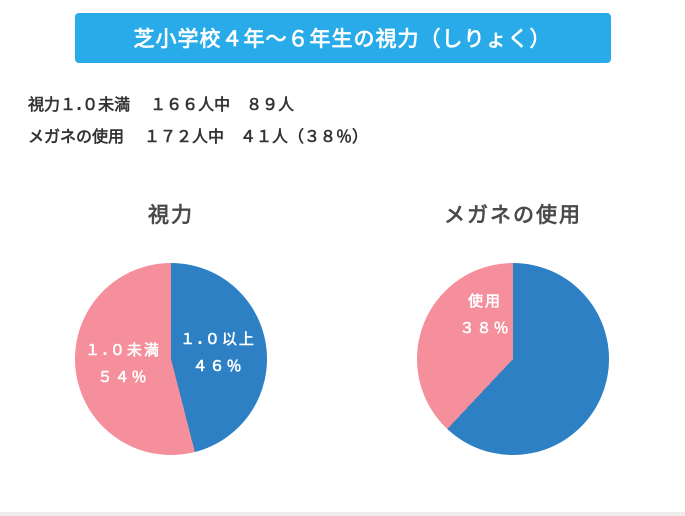  I want to click on slice-pct-glasses-used: ３８％, so click(485, 328).